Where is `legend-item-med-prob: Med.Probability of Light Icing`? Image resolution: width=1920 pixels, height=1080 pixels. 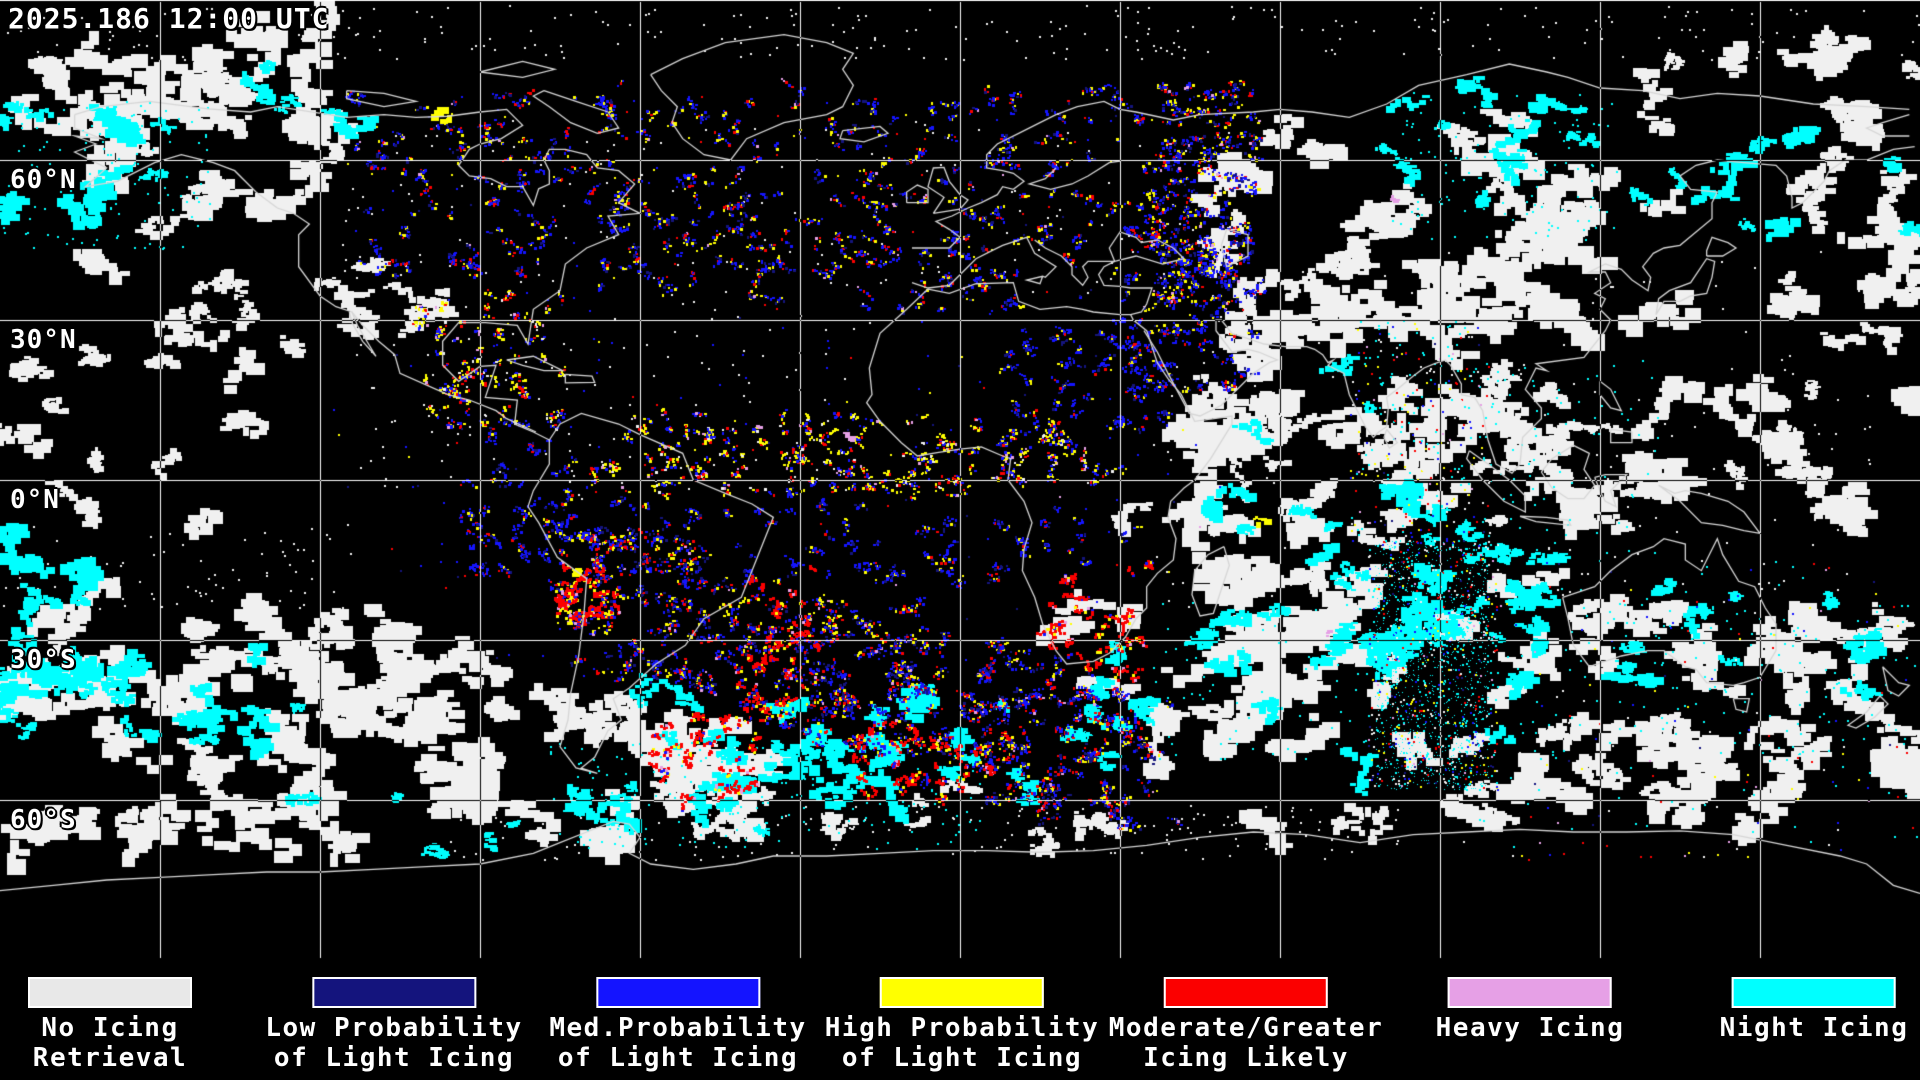 legend-item-med-prob: Med.Probability of Light Icing is located at coordinates (677, 1016).